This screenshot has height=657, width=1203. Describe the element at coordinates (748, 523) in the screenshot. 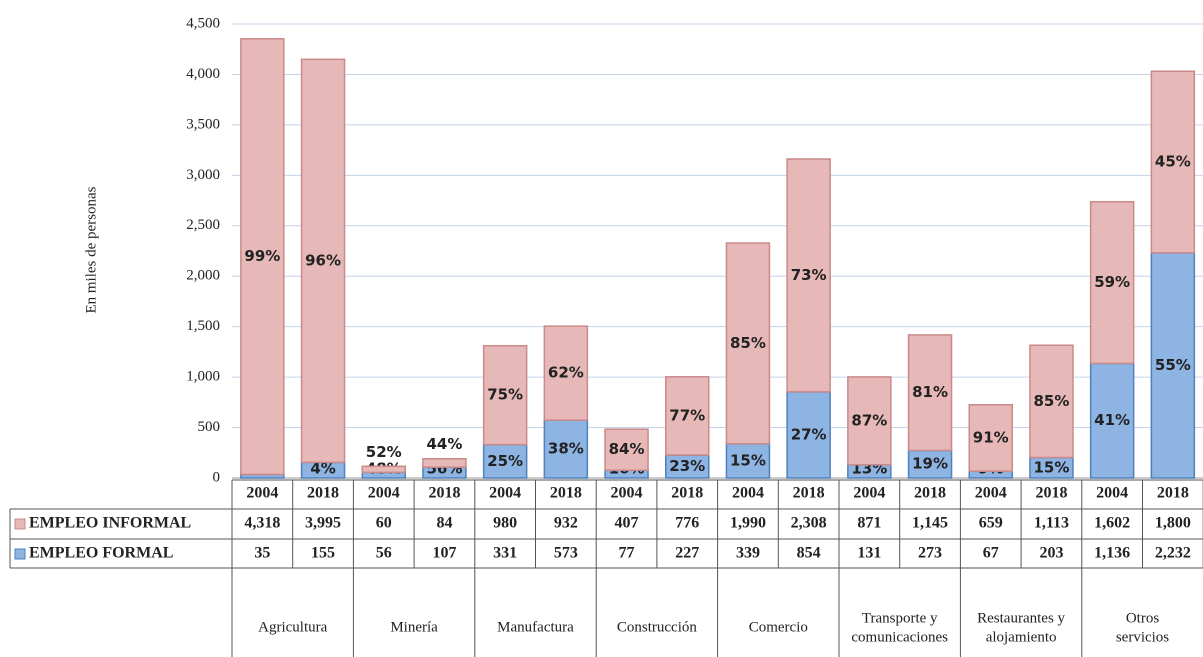

I see `table-value: 1,990` at that location.